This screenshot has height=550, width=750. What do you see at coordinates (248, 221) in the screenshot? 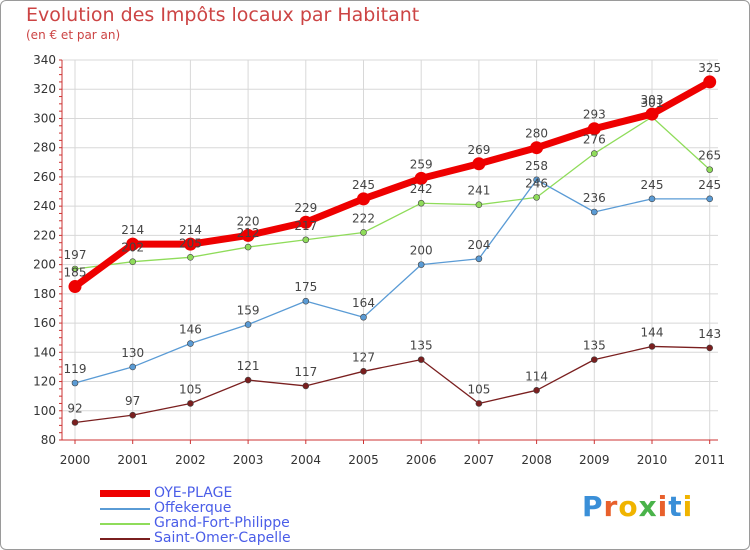
I see `data-label: 220` at bounding box center [248, 221].